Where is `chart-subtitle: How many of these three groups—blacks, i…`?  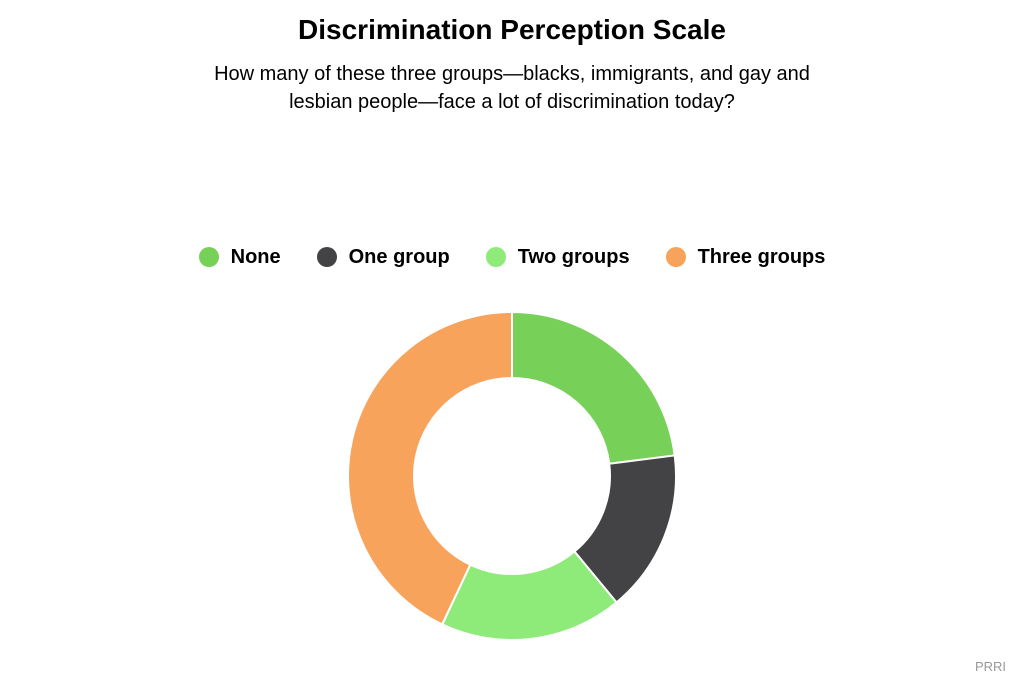
chart-subtitle: How many of these three groups—blacks, i… is located at coordinates (512, 88).